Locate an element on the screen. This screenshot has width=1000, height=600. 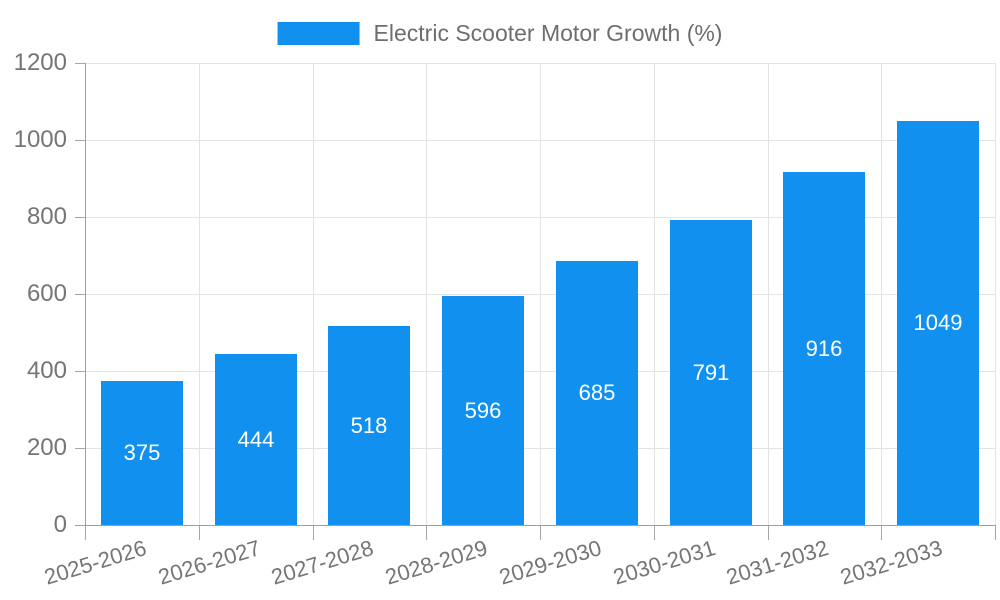
x-axis-tick-label: 2025-2026 is located at coordinates (95, 562).